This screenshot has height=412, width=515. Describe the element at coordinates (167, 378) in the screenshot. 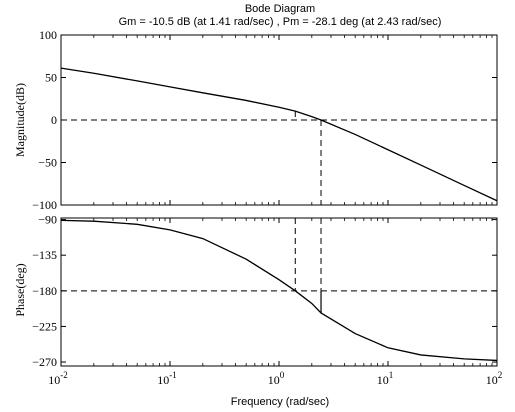

I see `x-tick-label: 10⁻¹` at that location.